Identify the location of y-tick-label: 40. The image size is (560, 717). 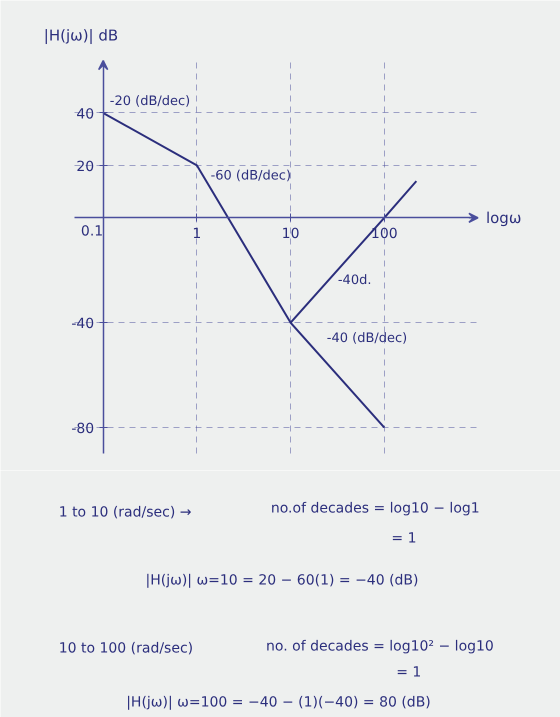
(85, 114).